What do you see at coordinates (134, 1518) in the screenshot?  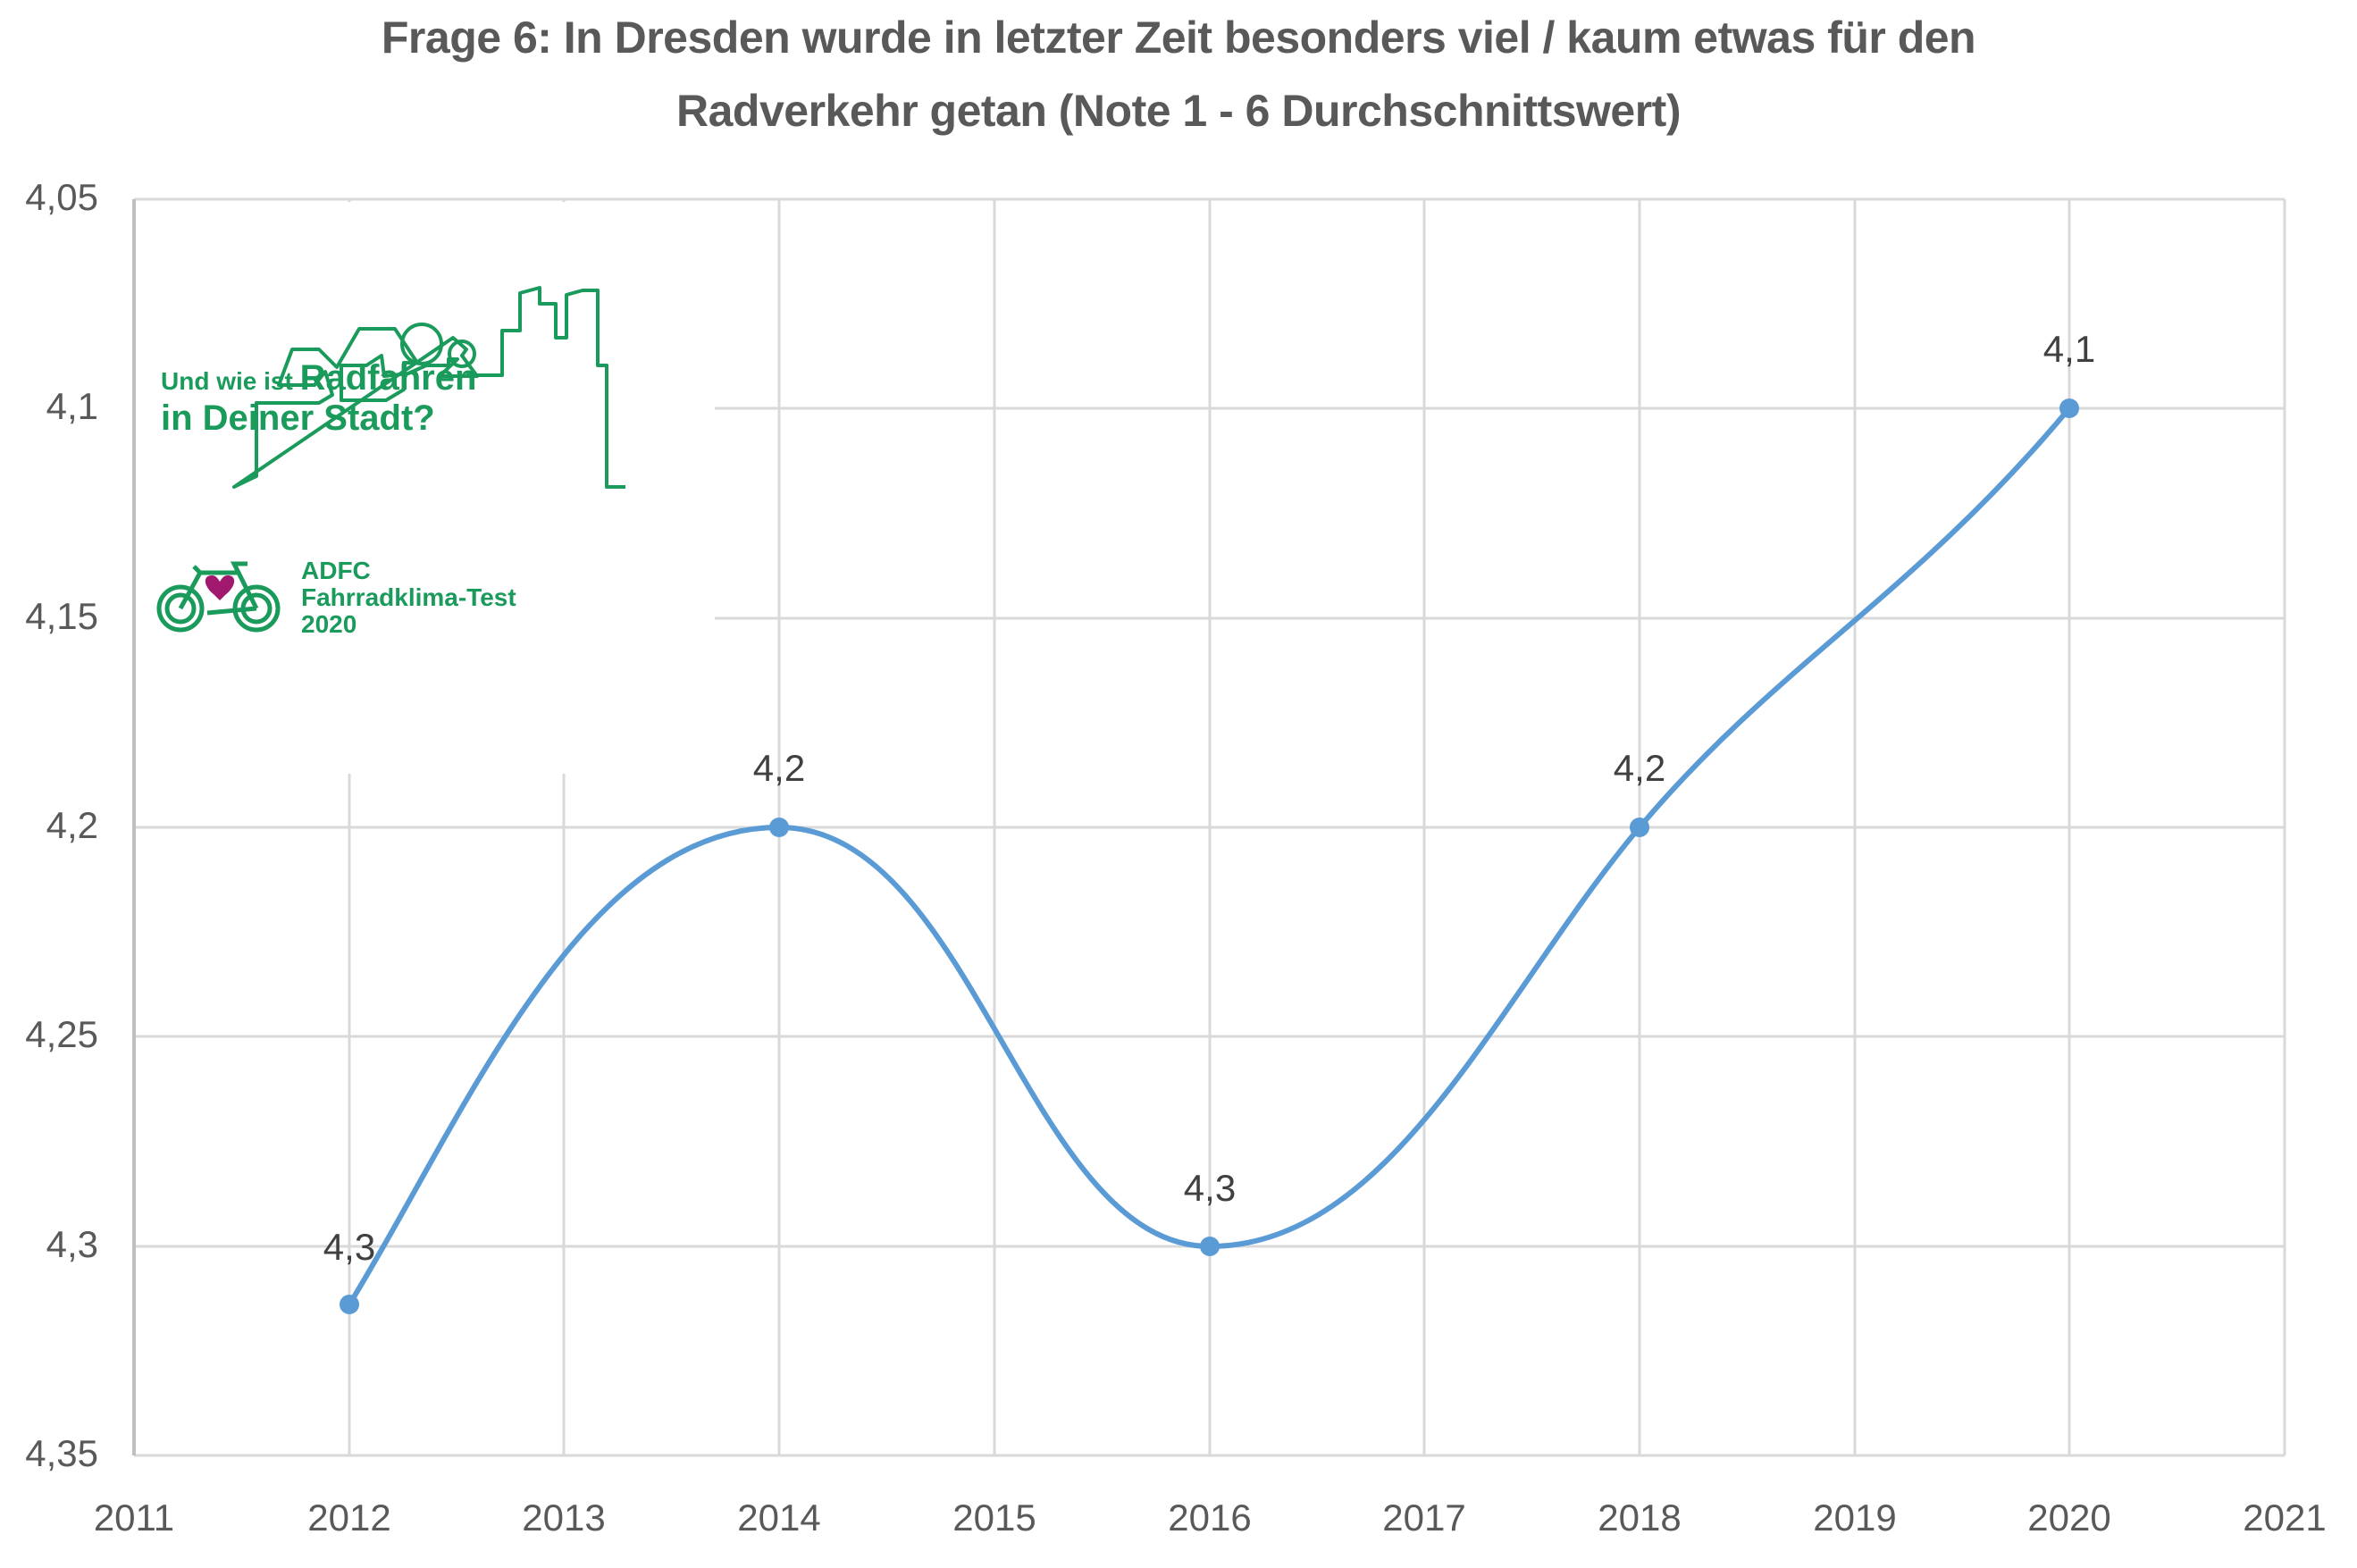 I see `x-tick-label: 2011` at bounding box center [134, 1518].